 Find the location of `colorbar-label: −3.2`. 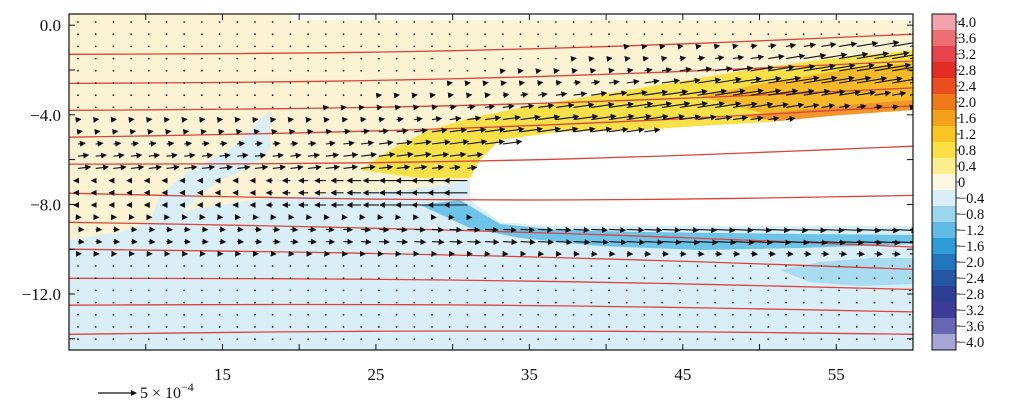

colorbar-label: −3.2 is located at coordinates (971, 311).